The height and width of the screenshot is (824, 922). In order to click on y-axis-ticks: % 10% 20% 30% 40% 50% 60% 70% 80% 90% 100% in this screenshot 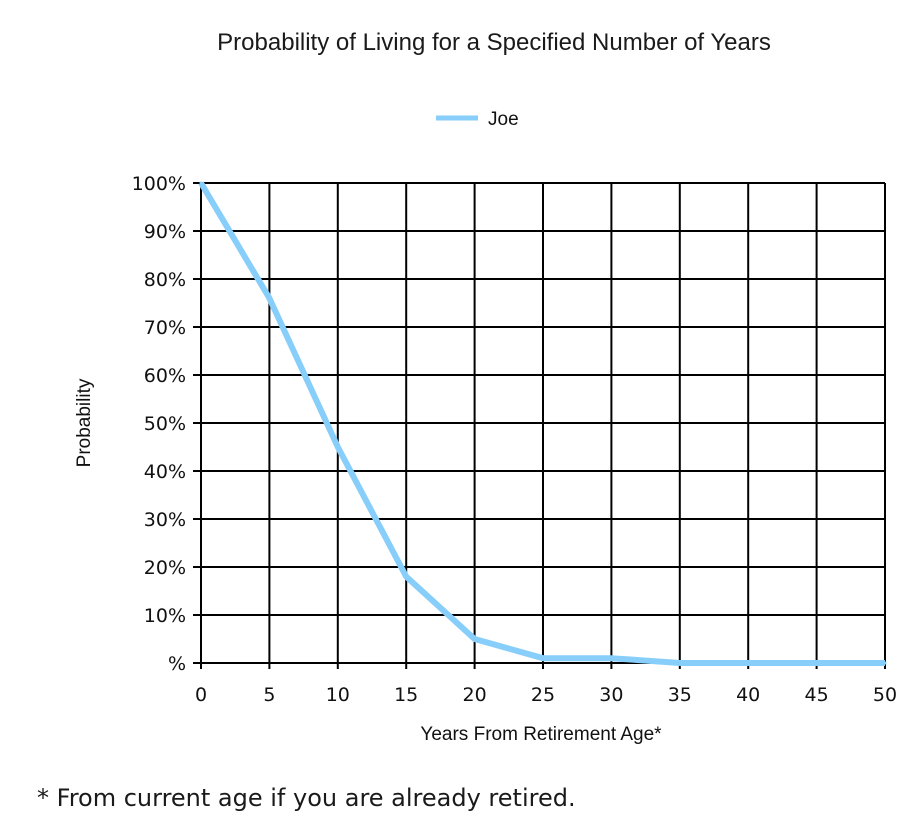, I will do `click(159, 424)`.